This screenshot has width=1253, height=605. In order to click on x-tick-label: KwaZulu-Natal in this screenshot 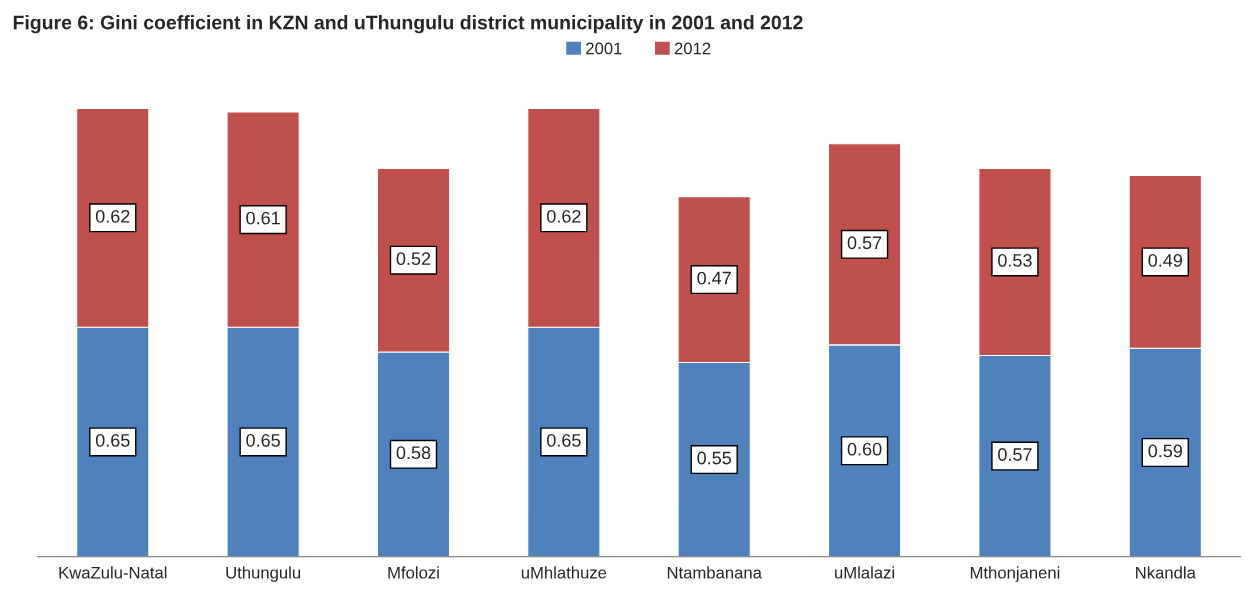, I will do `click(113, 572)`.